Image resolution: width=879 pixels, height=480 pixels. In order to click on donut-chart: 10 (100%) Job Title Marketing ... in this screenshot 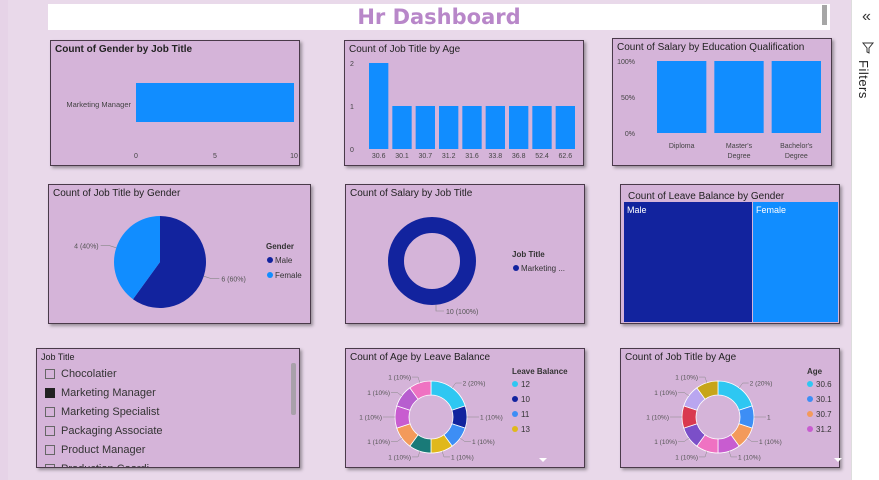, I will do `click(476, 266)`.